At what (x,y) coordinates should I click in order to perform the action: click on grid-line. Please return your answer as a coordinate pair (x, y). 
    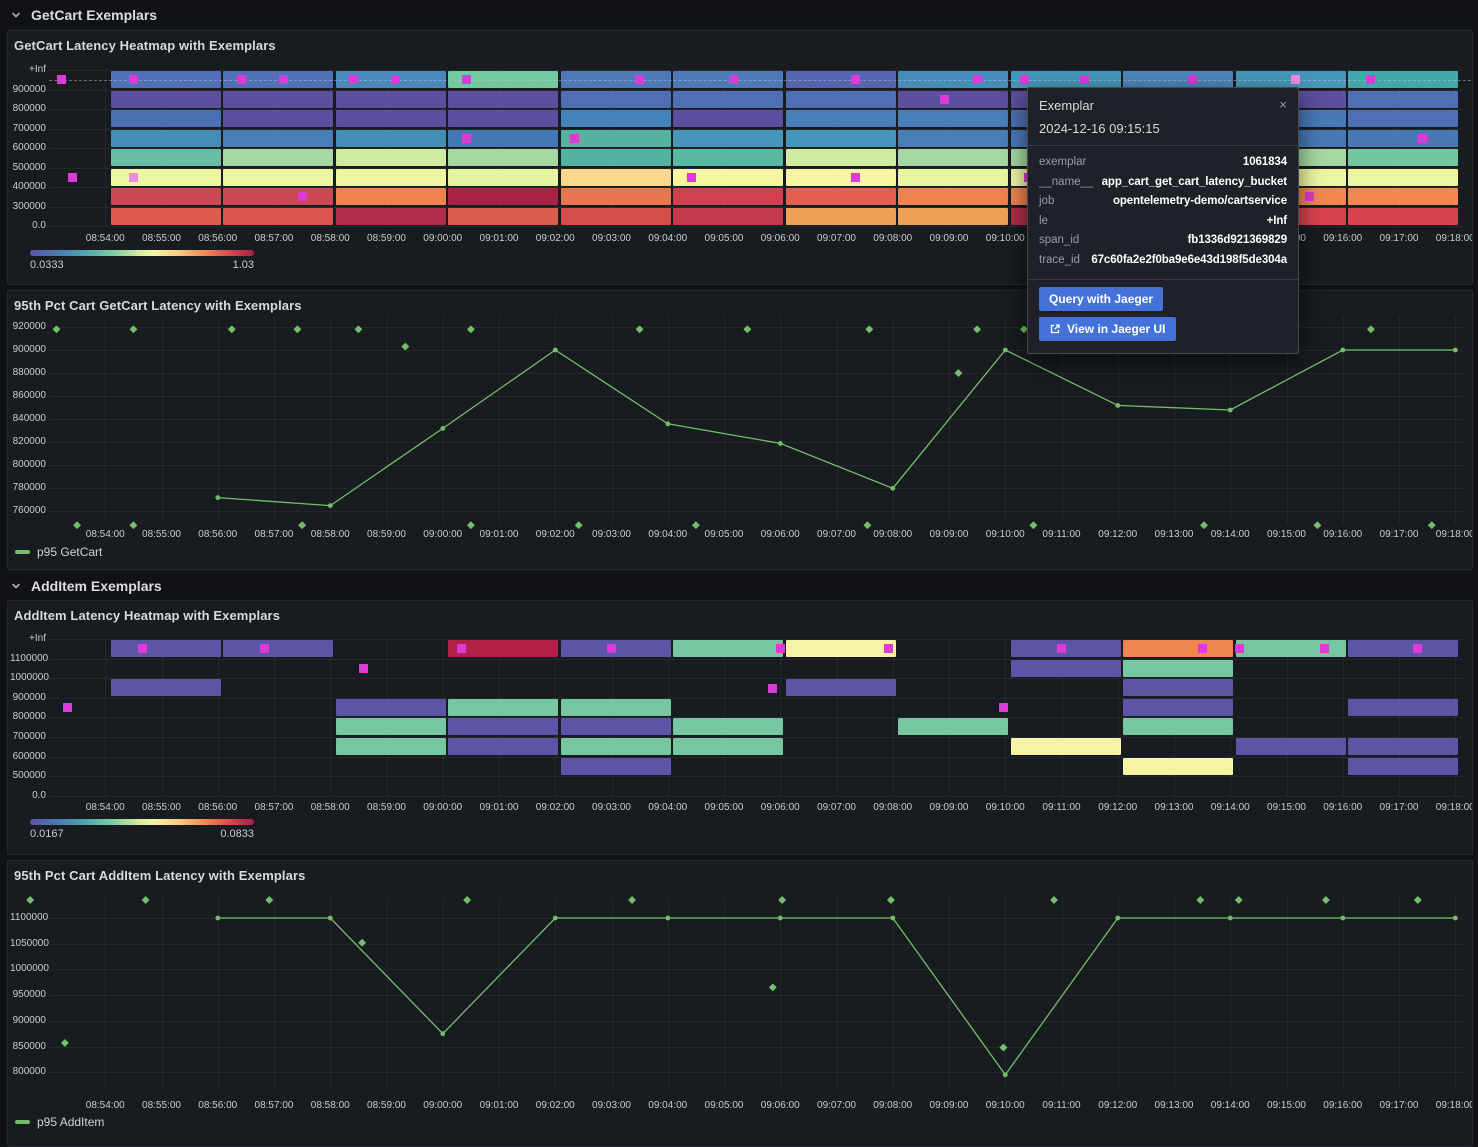
    Looking at the image, I should click on (612, 148).